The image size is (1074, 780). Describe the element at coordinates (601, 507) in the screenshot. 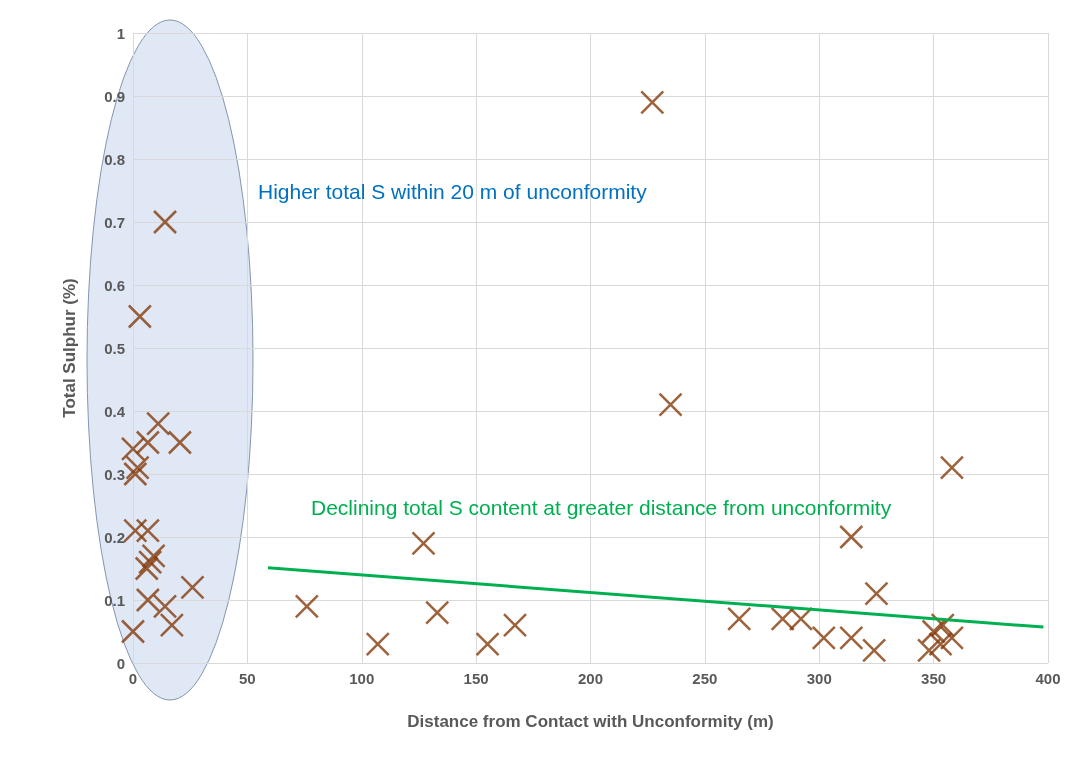

I see `annotation: Declining total S content at greater distance from unconformity` at that location.